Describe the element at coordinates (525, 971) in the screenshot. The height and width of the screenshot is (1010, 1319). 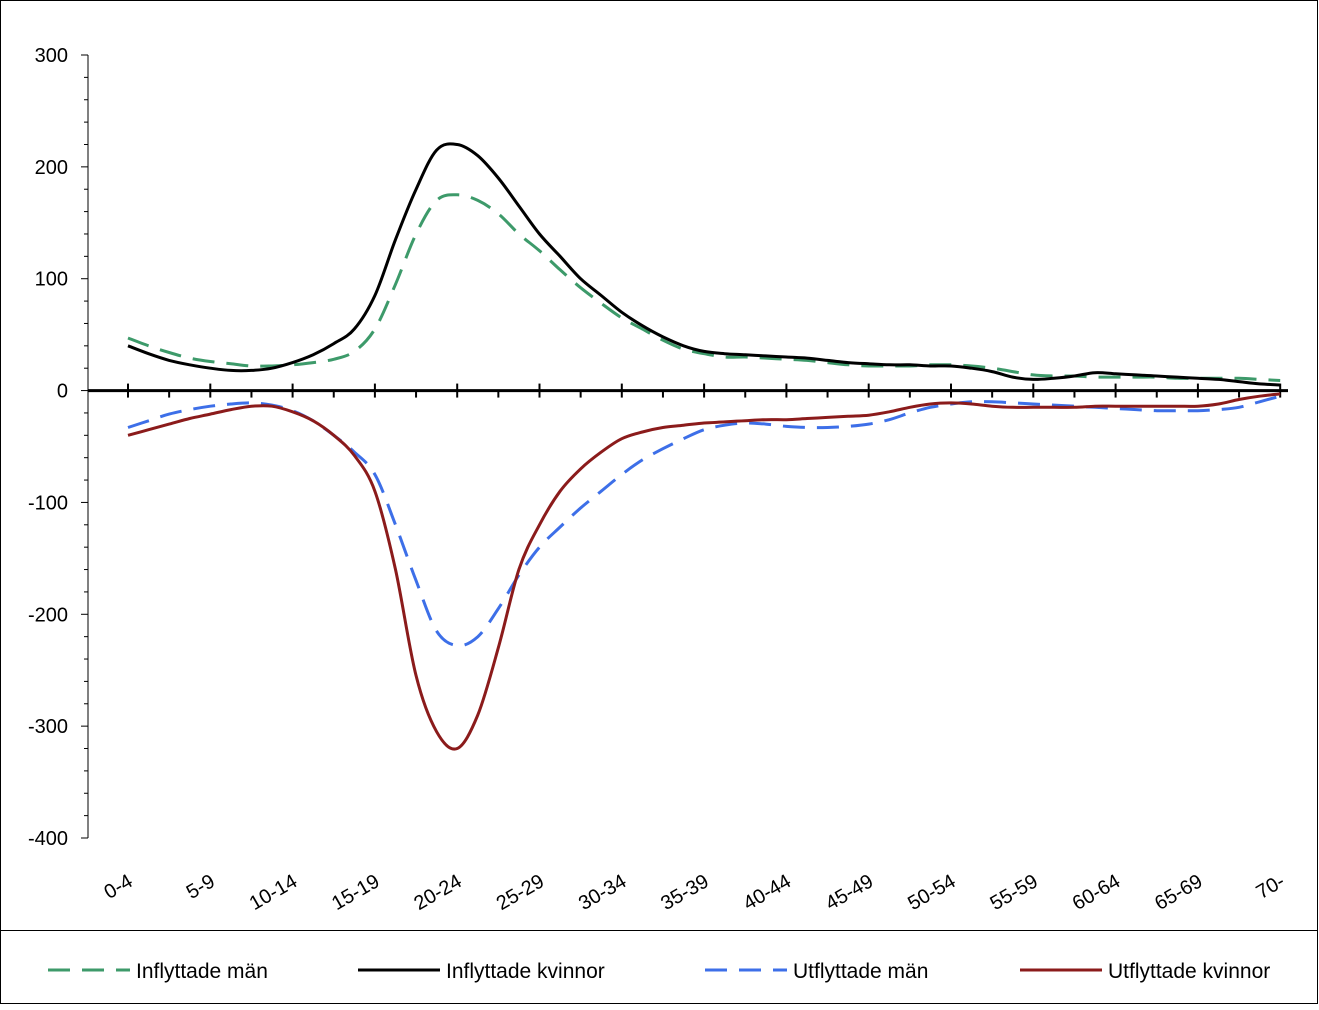
I see `legend-label-inflyttade-kvinnor: Inflyttade kvinnor` at that location.